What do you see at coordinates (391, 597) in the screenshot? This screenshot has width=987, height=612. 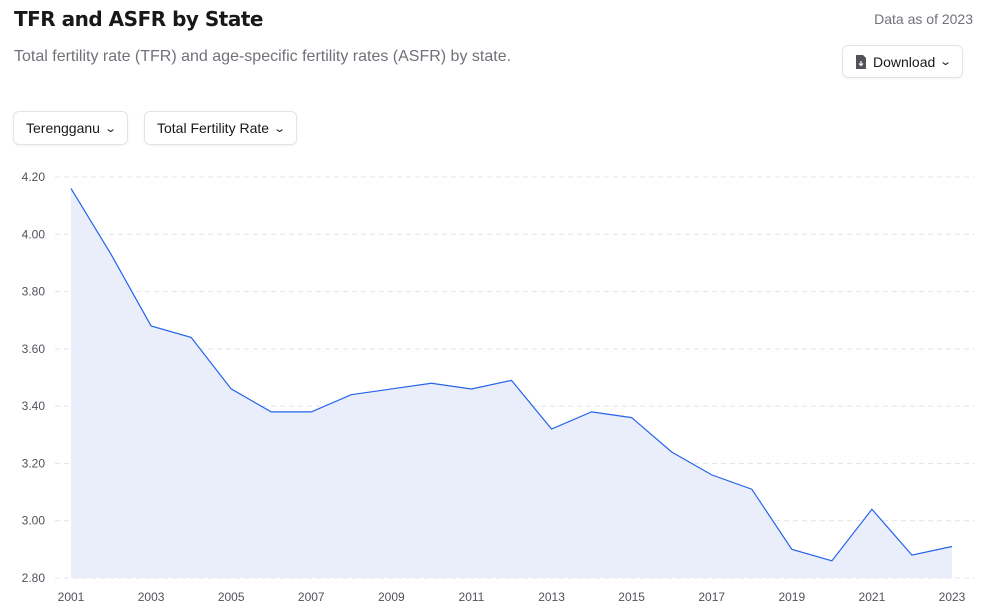 I see `x-tick-label: 2009` at bounding box center [391, 597].